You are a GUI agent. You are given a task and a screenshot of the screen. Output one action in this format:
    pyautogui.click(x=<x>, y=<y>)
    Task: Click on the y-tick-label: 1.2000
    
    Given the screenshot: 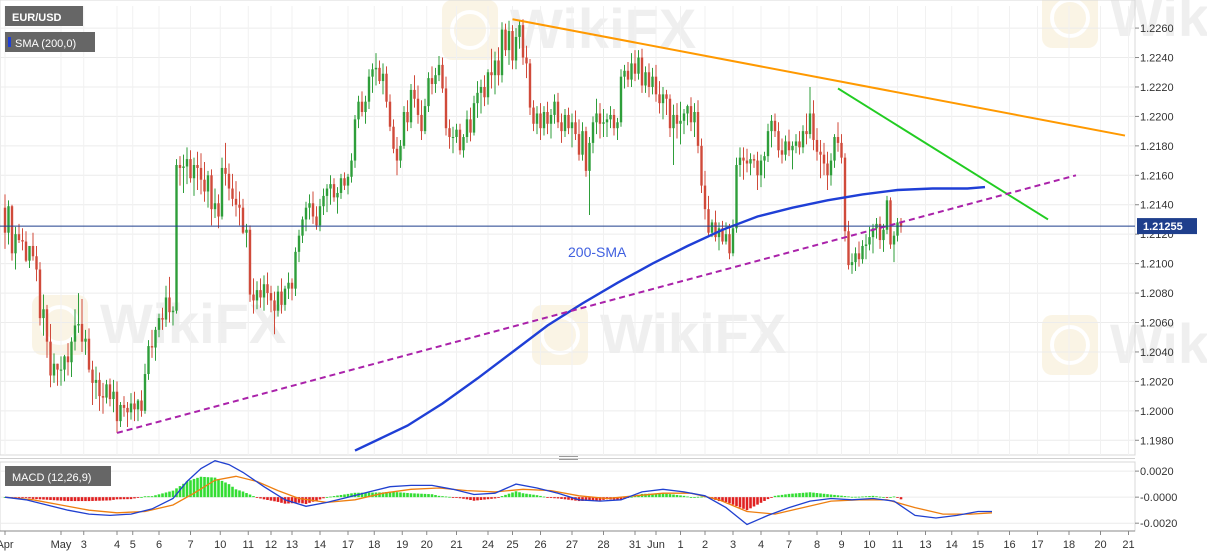 What is the action you would take?
    pyautogui.click(x=1157, y=412)
    